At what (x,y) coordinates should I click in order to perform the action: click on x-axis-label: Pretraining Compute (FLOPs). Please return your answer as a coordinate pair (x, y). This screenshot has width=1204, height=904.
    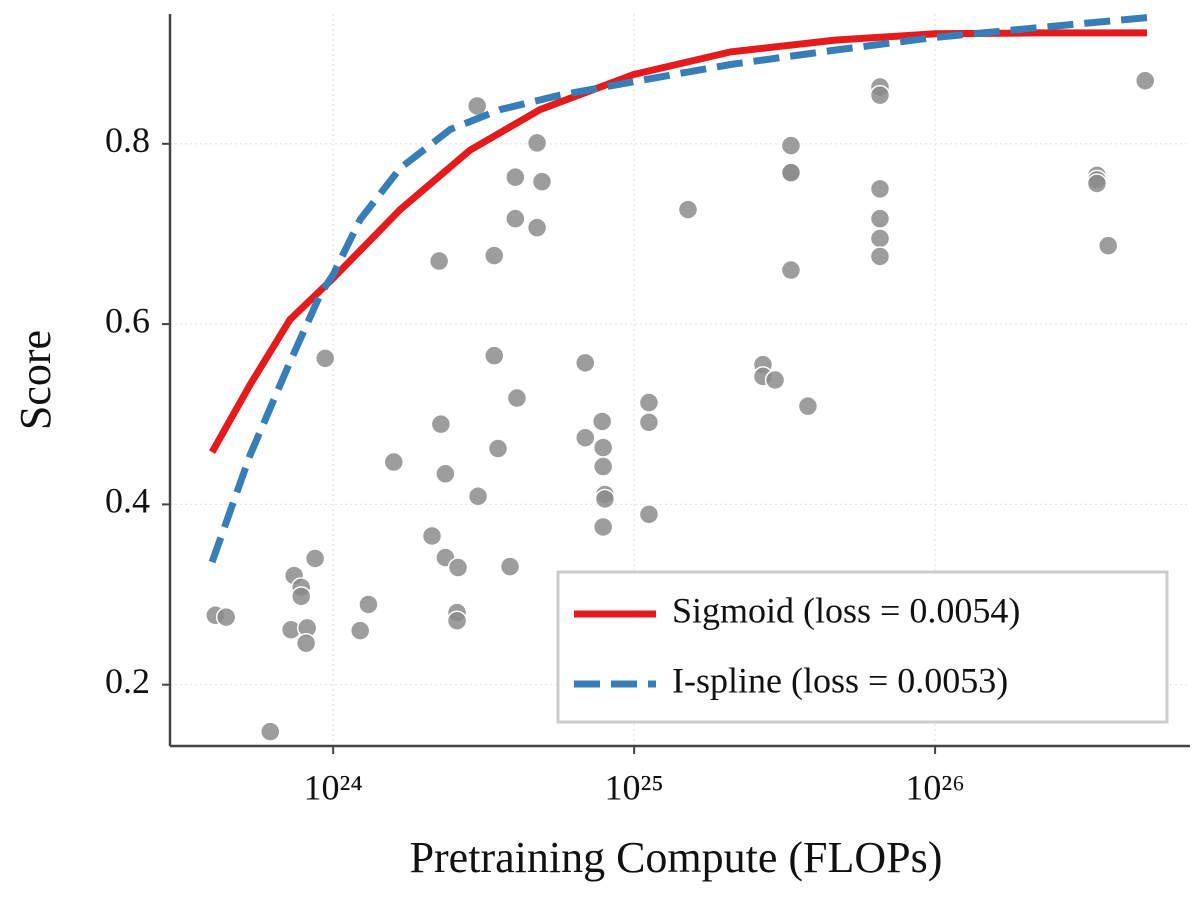
    Looking at the image, I should click on (676, 857).